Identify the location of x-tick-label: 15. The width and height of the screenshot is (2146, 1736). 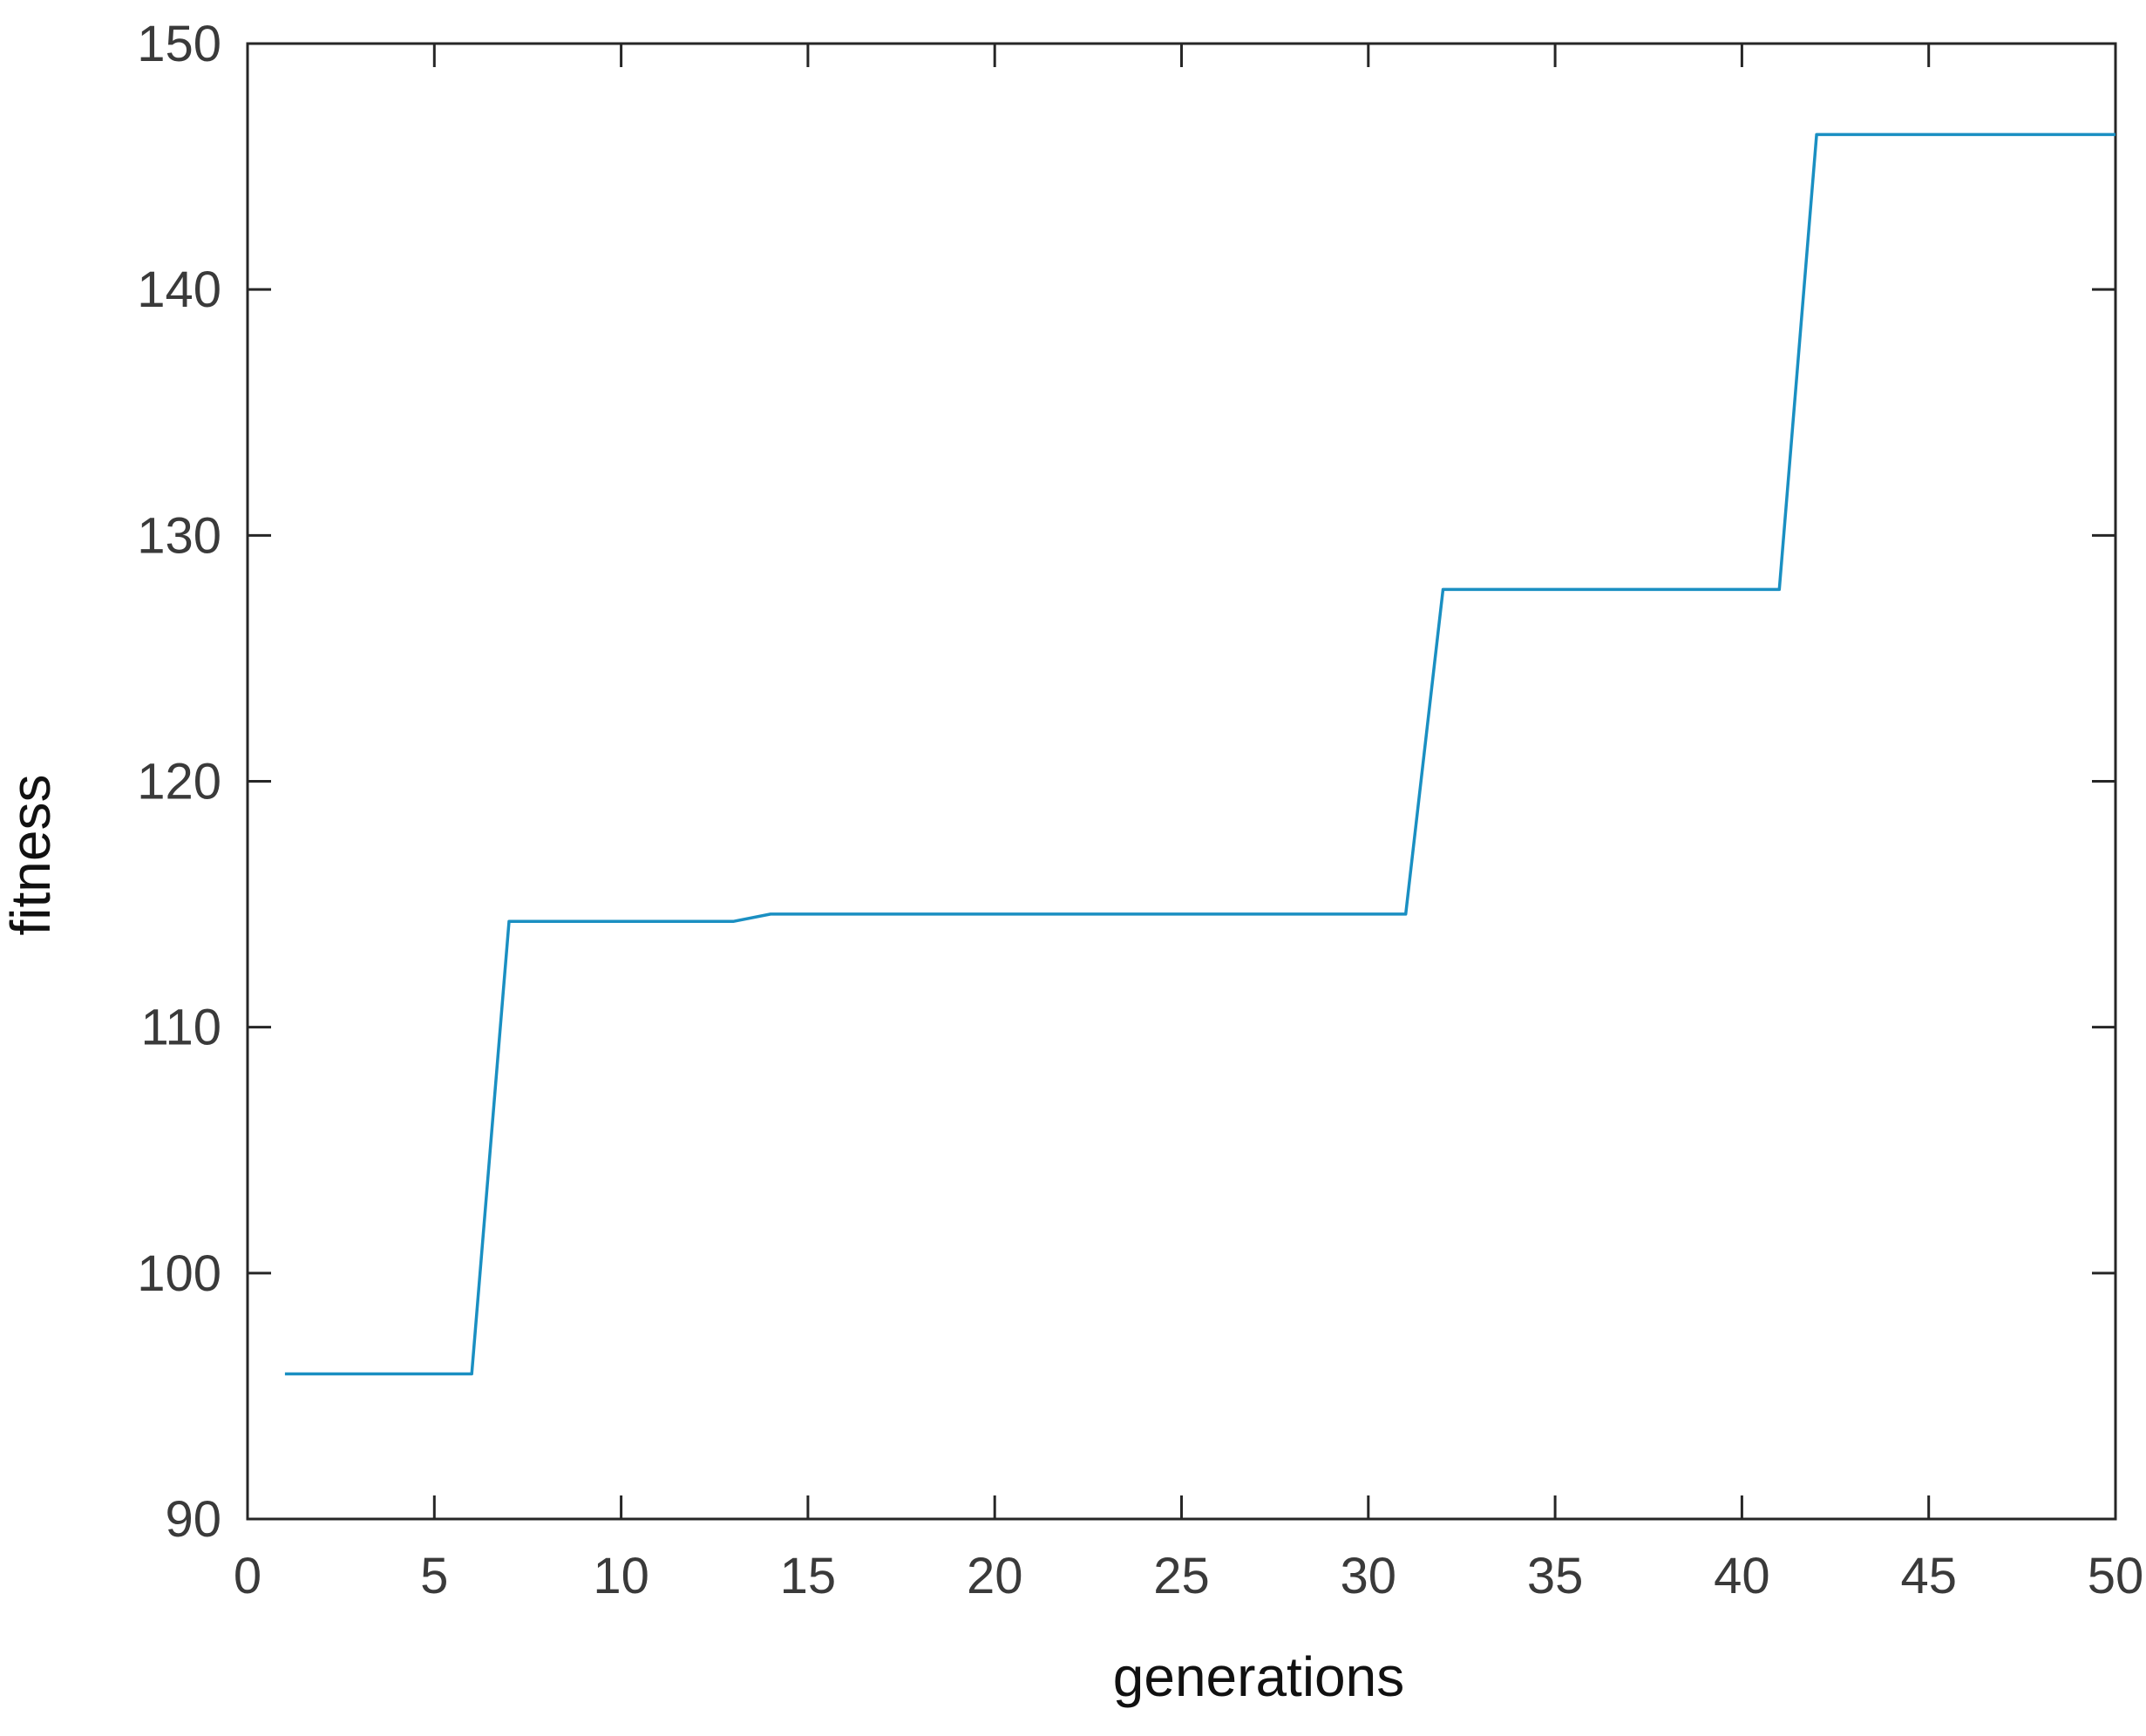
(808, 1576).